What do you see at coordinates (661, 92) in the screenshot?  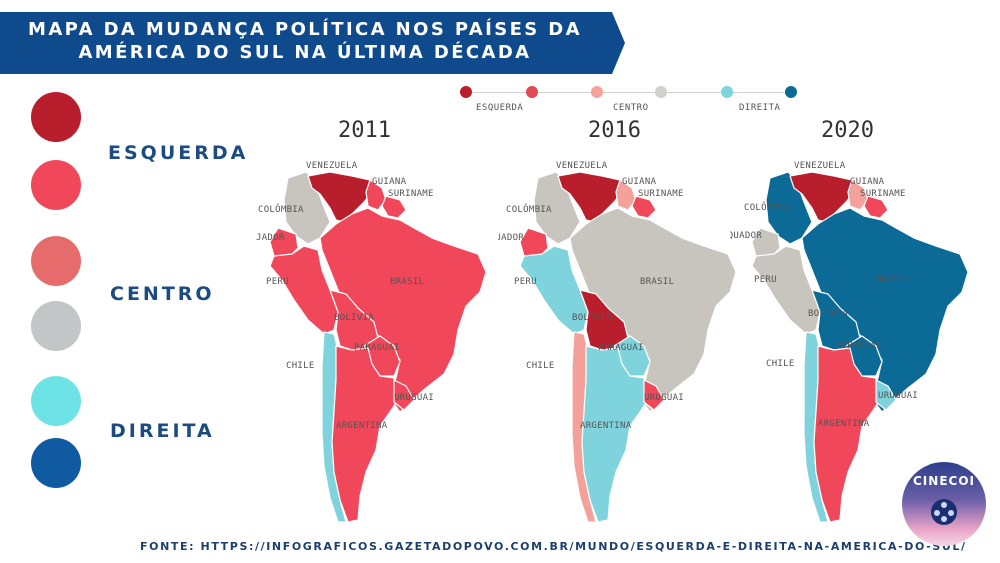 I see `scale-dot-centro` at bounding box center [661, 92].